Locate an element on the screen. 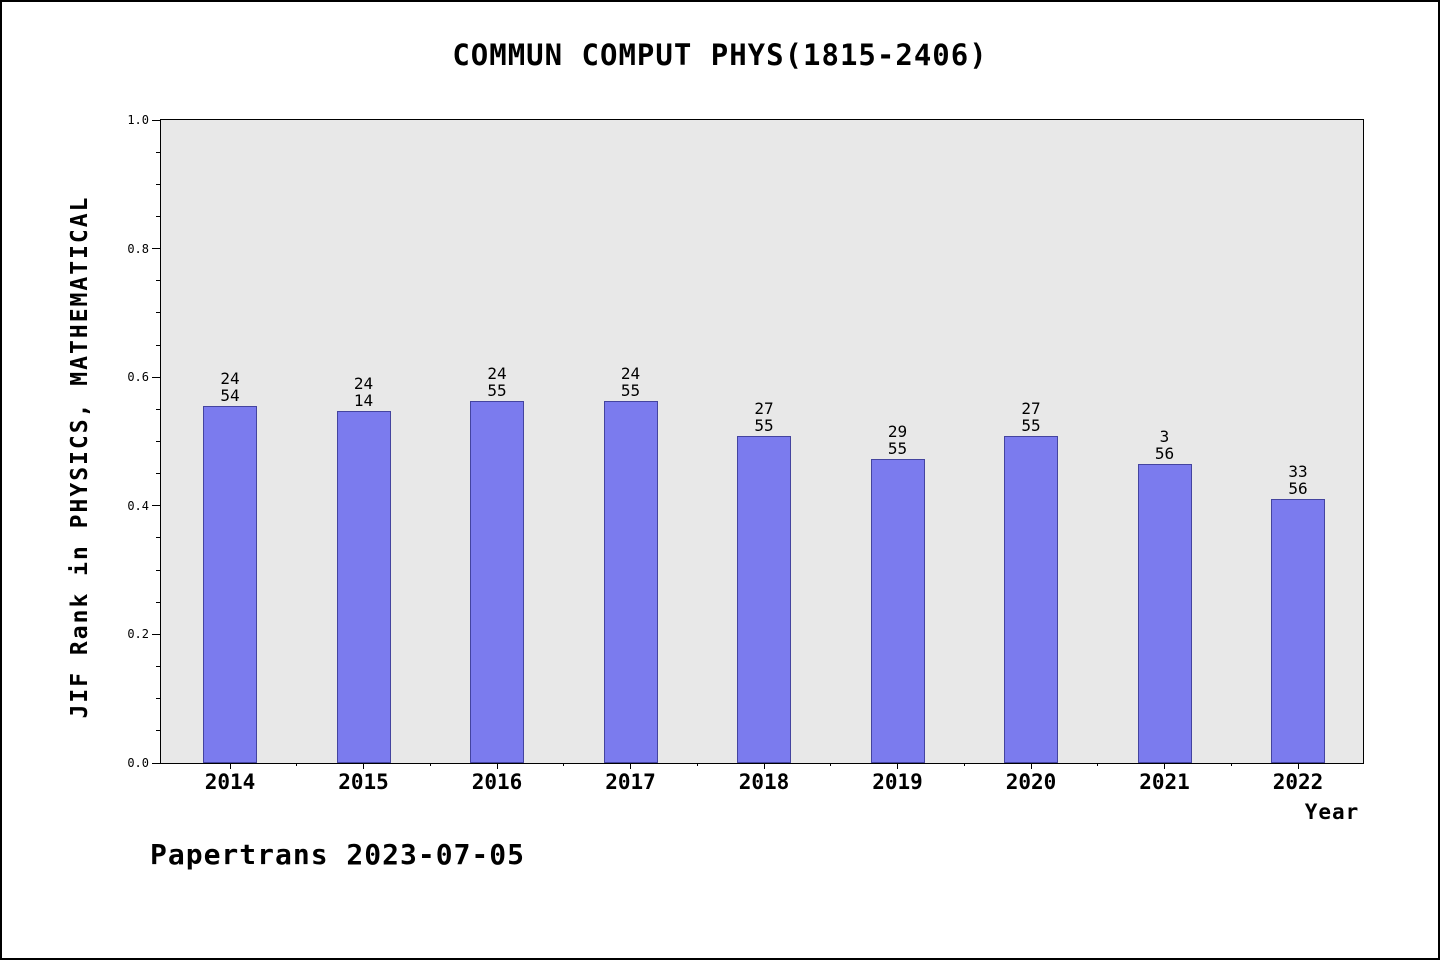 This screenshot has width=1440, height=960. x-tick-2015 is located at coordinates (363, 766).